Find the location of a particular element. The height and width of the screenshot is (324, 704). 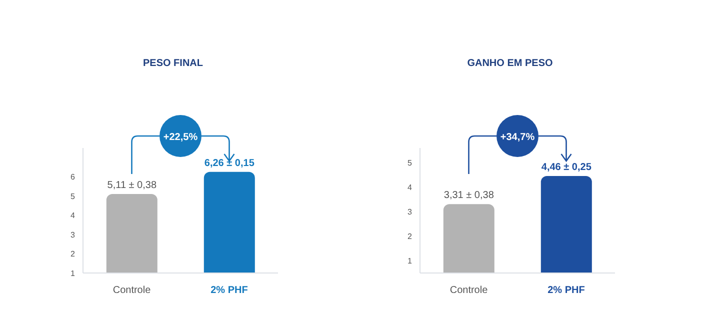

data-label: 4,46 ± 0,25 is located at coordinates (566, 167).